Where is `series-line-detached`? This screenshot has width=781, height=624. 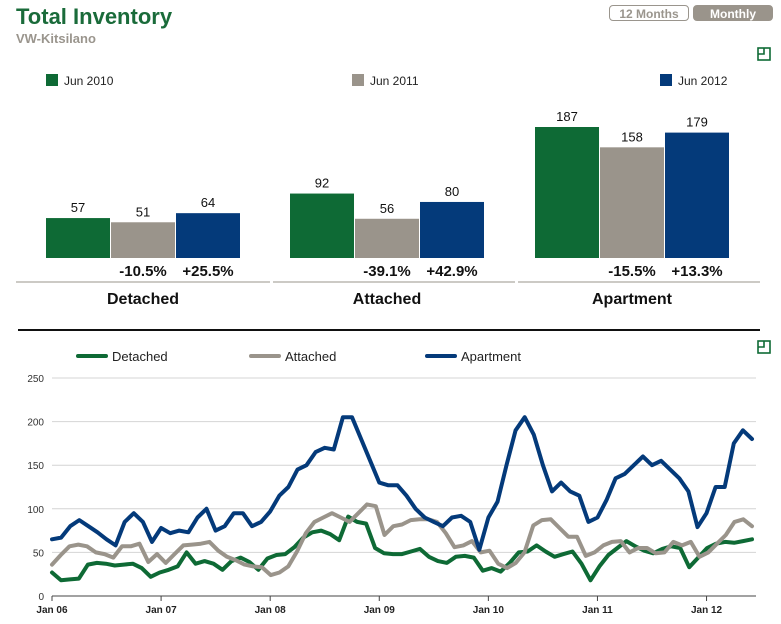 series-line-detached is located at coordinates (402, 548).